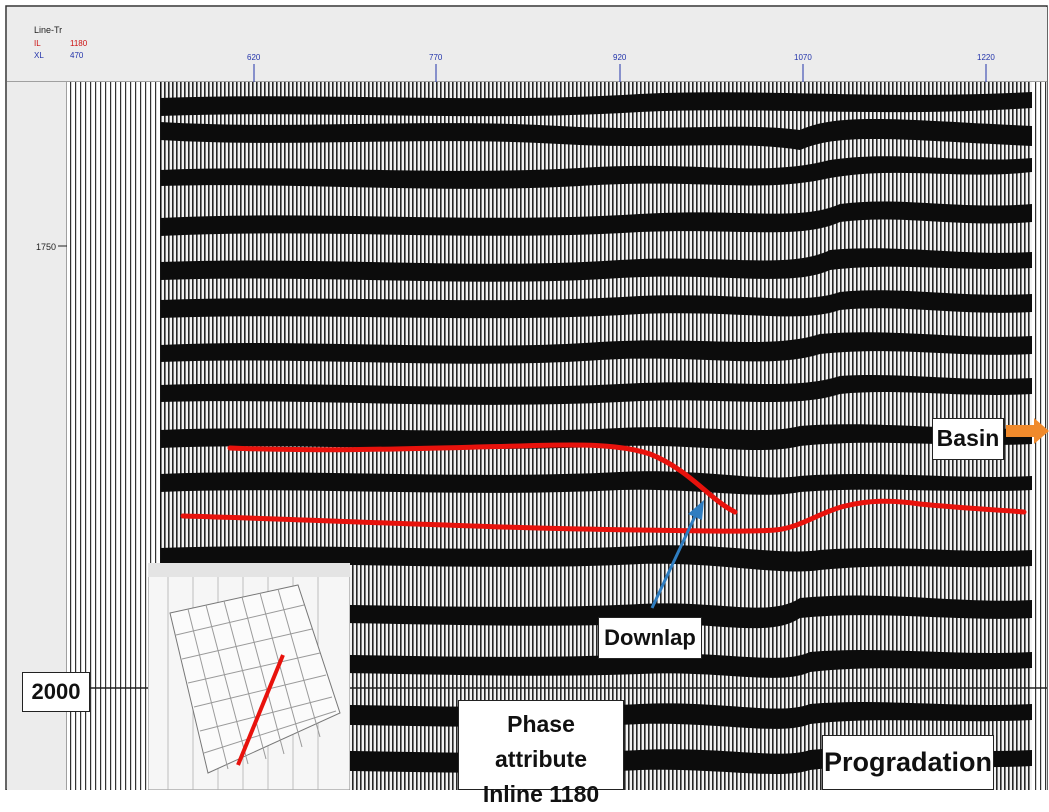 Image resolution: width=1049 pixels, height=812 pixels. I want to click on trace-tick-label: 620, so click(254, 57).